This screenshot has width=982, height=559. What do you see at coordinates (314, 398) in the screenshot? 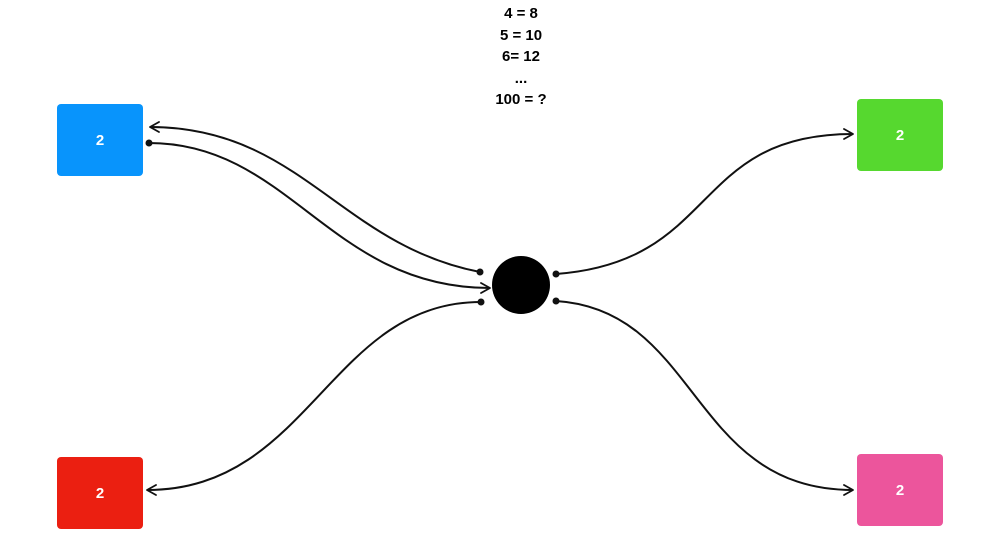
I see `connector-hub-to-bottom-left` at bounding box center [314, 398].